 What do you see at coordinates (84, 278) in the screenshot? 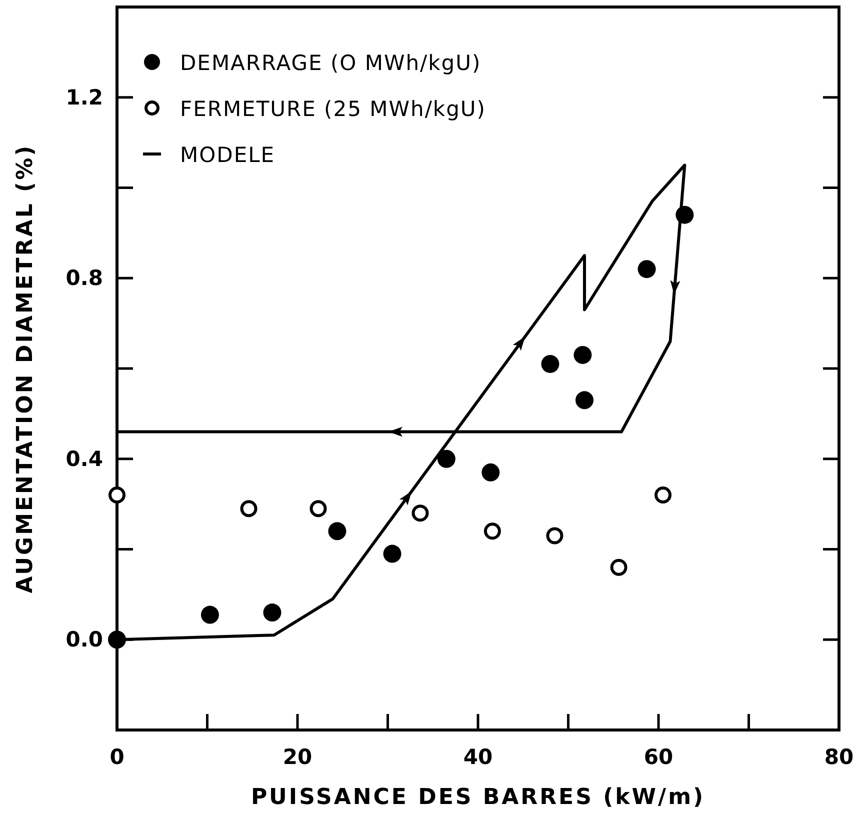
I see `y-tick-label: 0.8` at bounding box center [84, 278].